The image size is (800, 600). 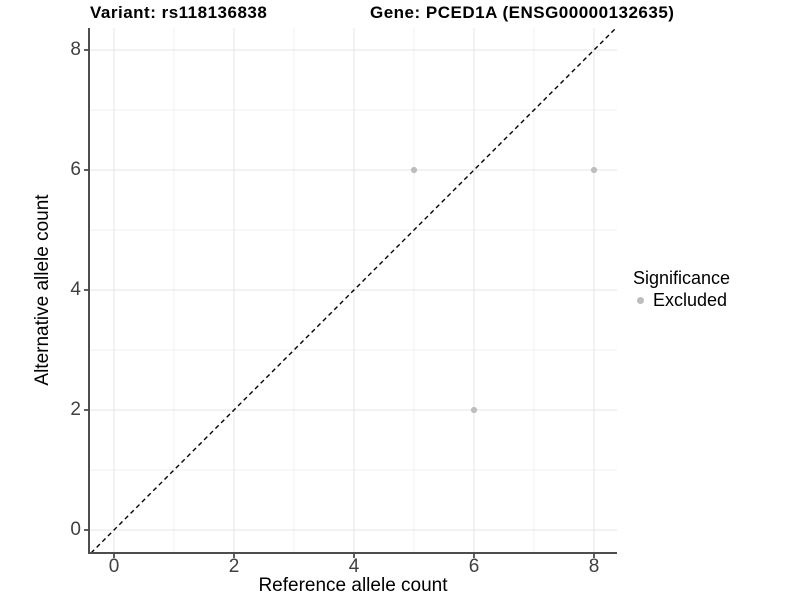 What do you see at coordinates (690, 299) in the screenshot?
I see `legend-item-label: Excluded` at bounding box center [690, 299].